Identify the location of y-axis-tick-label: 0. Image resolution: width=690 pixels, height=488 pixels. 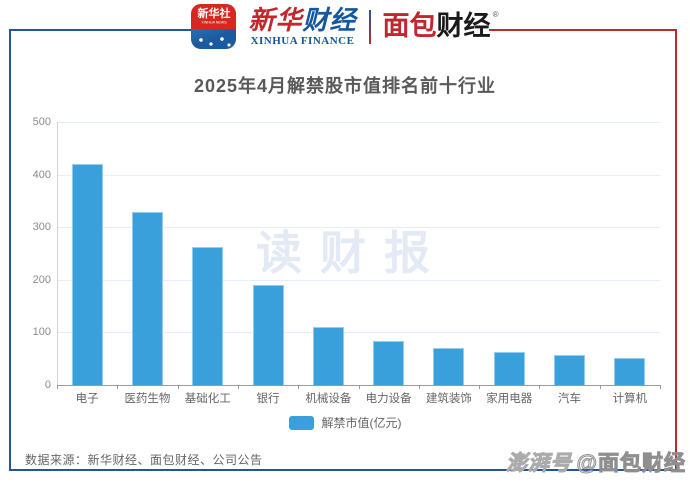
(47, 385).